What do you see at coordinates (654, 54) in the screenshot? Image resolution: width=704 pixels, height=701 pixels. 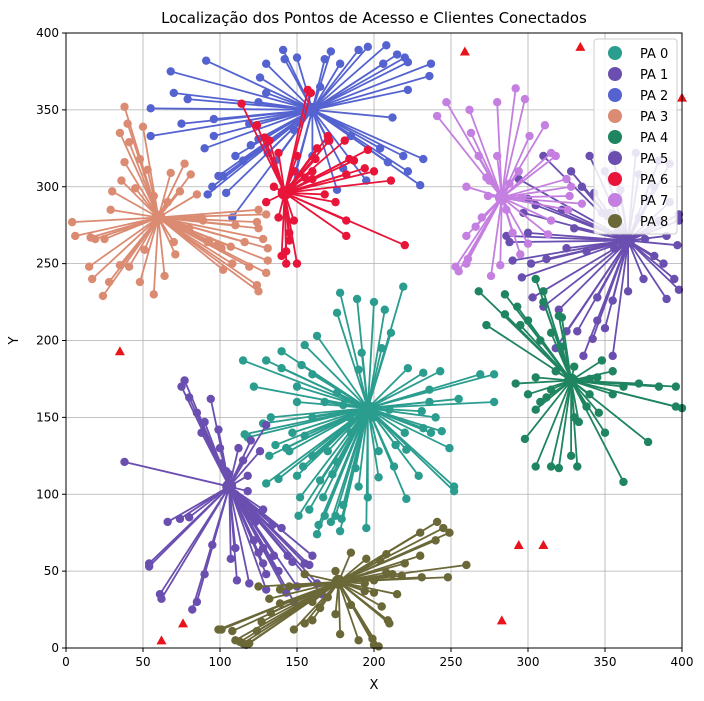 I see `legend-label: PA 0` at bounding box center [654, 54].